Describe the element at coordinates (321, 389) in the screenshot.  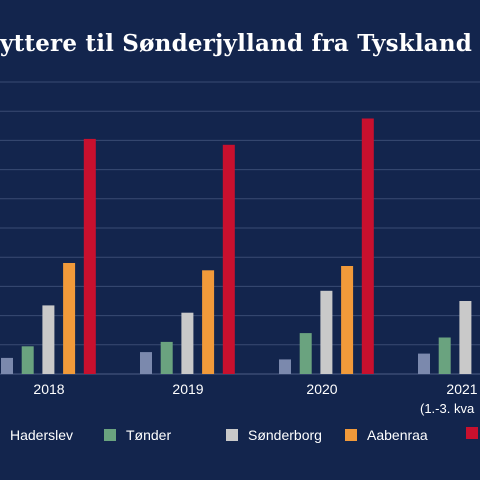
I see `x-tick-label: 2020` at that location.